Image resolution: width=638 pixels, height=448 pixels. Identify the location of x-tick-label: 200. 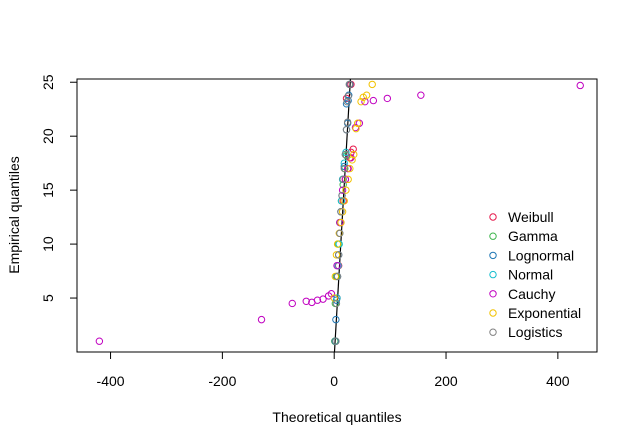
(446, 381).